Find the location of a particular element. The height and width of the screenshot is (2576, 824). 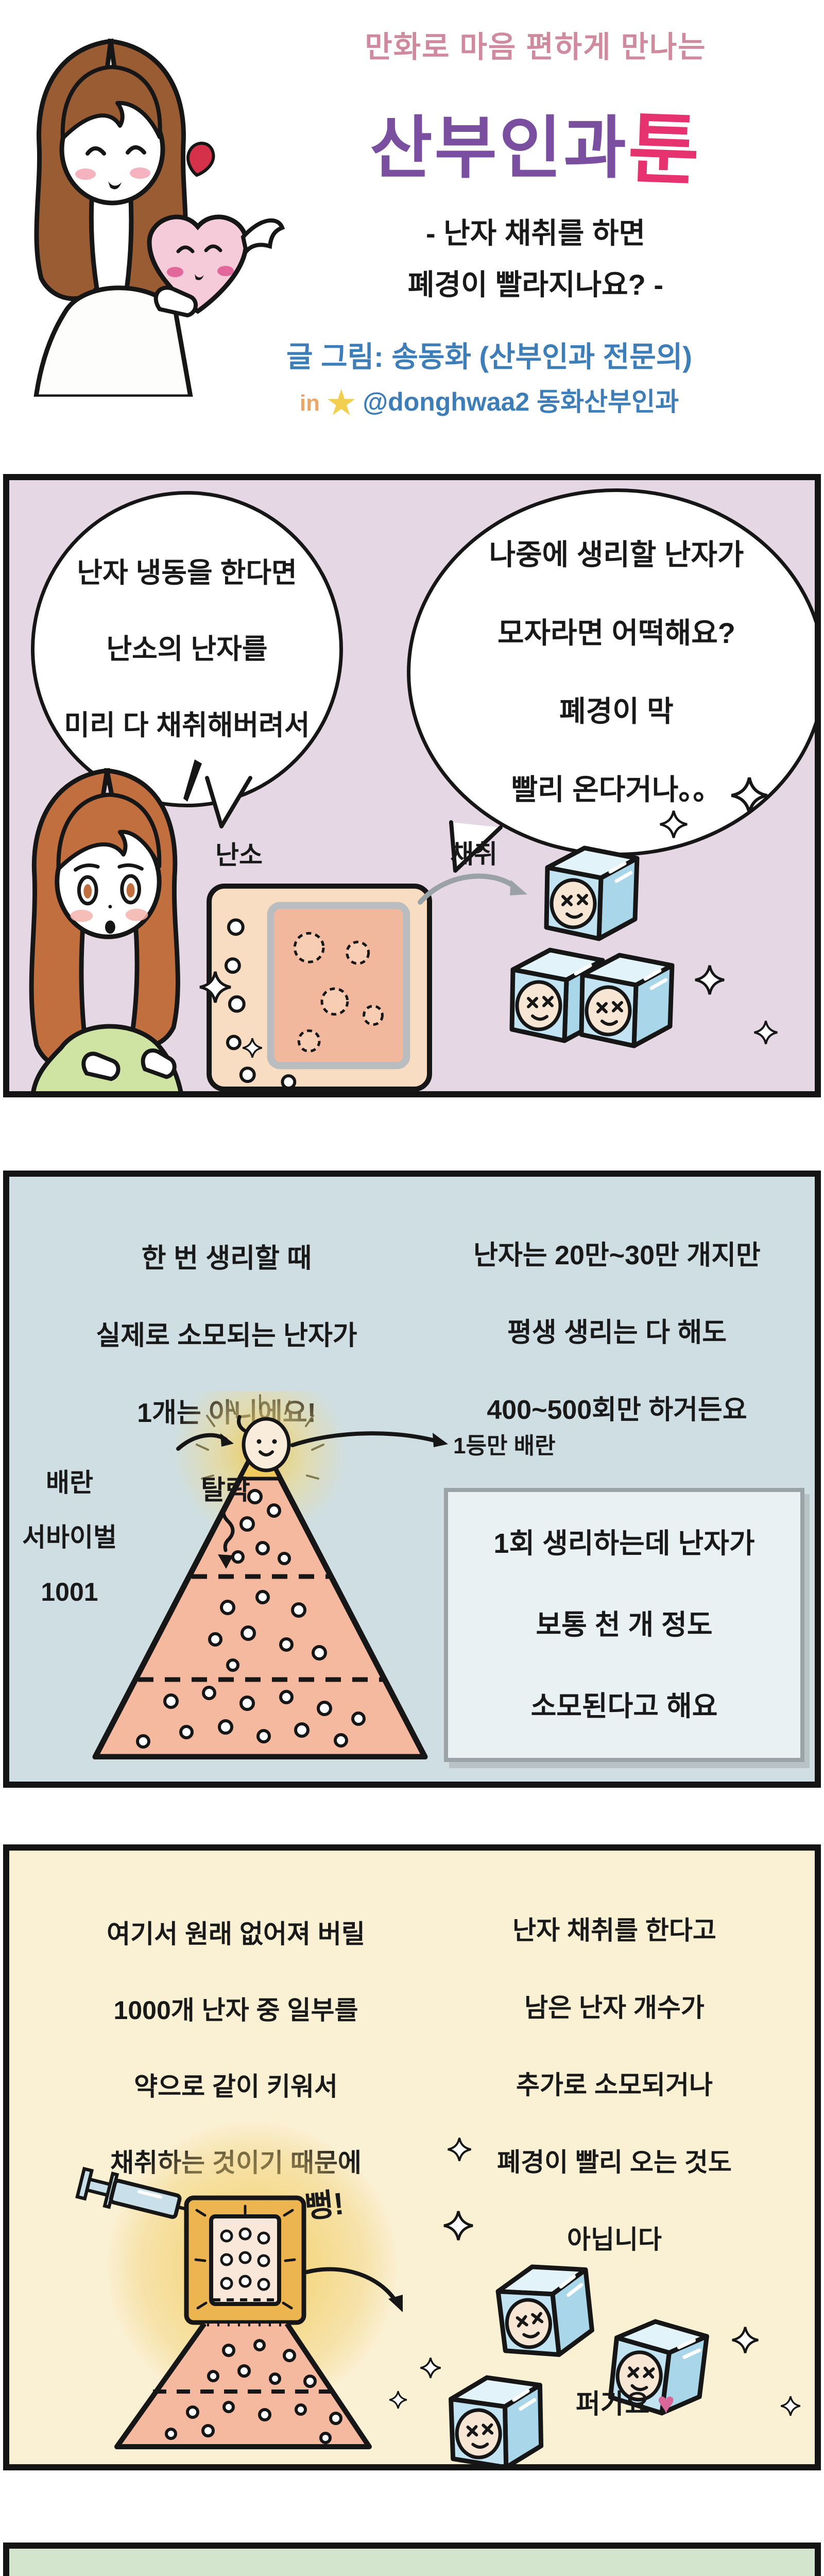

instagram-handle-row: in ★ @donghwaa2 동화산부인과 is located at coordinates (489, 401).